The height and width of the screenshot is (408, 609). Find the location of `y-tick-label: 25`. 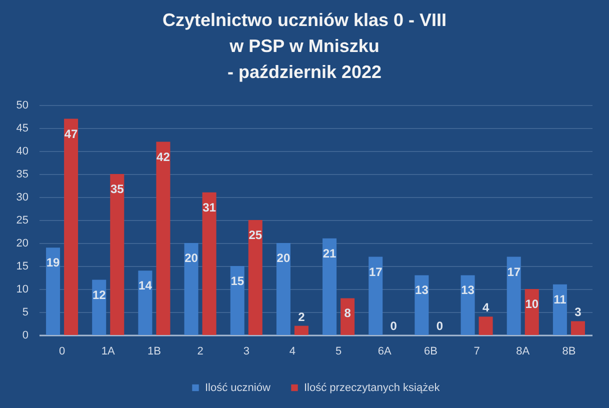

y-tick-label: 25 is located at coordinates (22, 220).